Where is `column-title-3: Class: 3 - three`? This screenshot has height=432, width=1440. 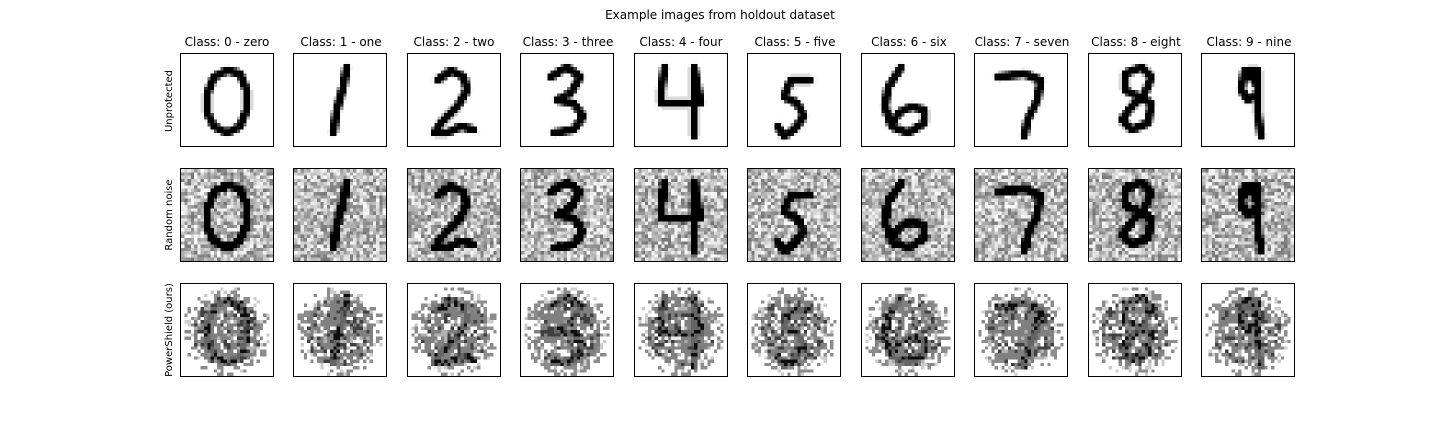
column-title-3: Class: 3 - three is located at coordinates (568, 42).